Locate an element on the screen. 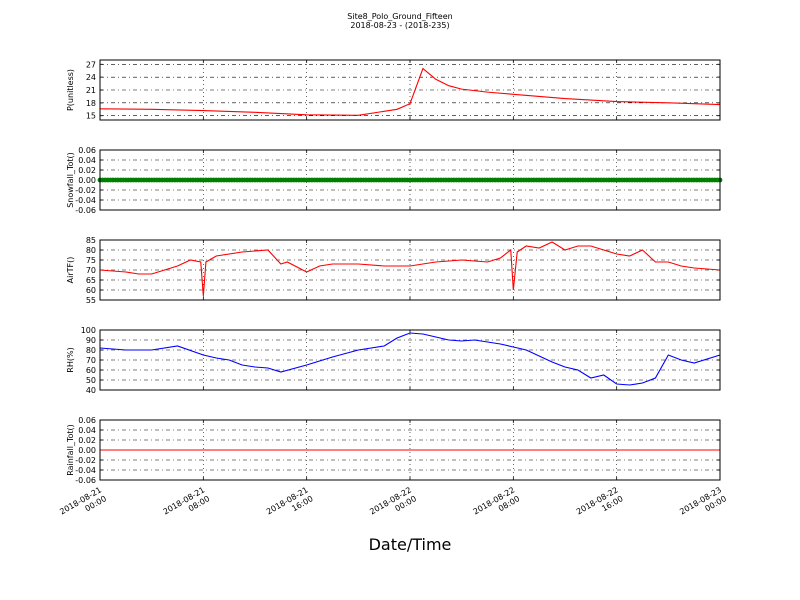  y-tick-label: 85 is located at coordinates (91, 240).